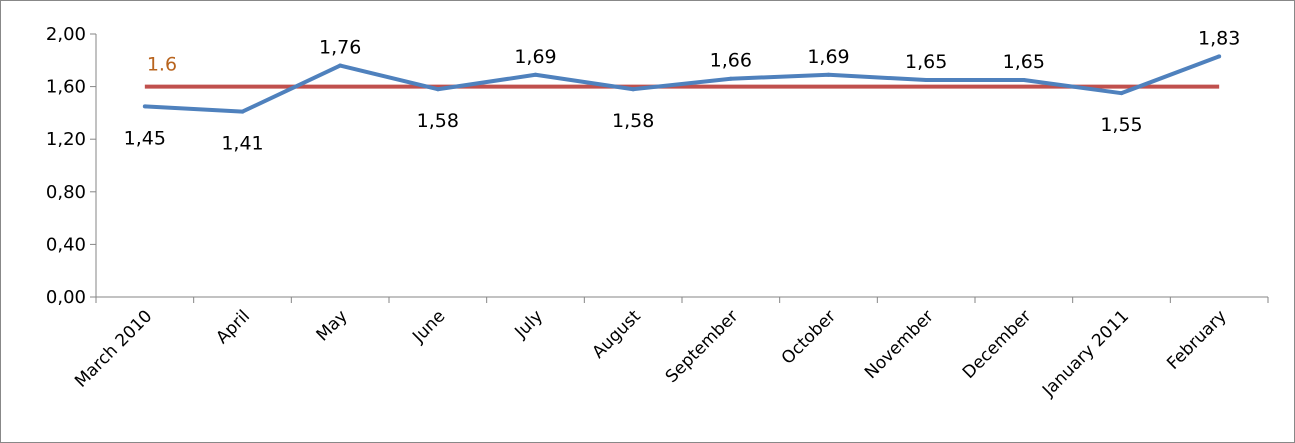 This screenshot has height=443, width=1295. I want to click on y-tick-label: 1,20, so click(66, 139).